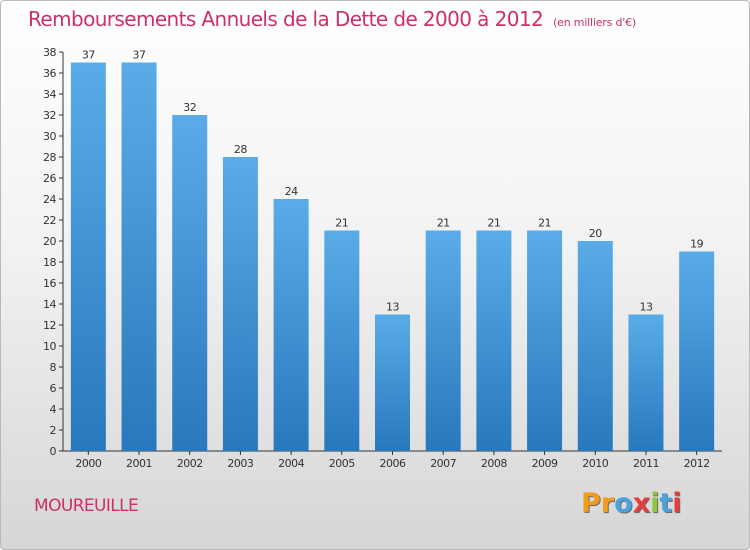 Image resolution: width=750 pixels, height=550 pixels. I want to click on x-tick-label: 2003, so click(240, 463).